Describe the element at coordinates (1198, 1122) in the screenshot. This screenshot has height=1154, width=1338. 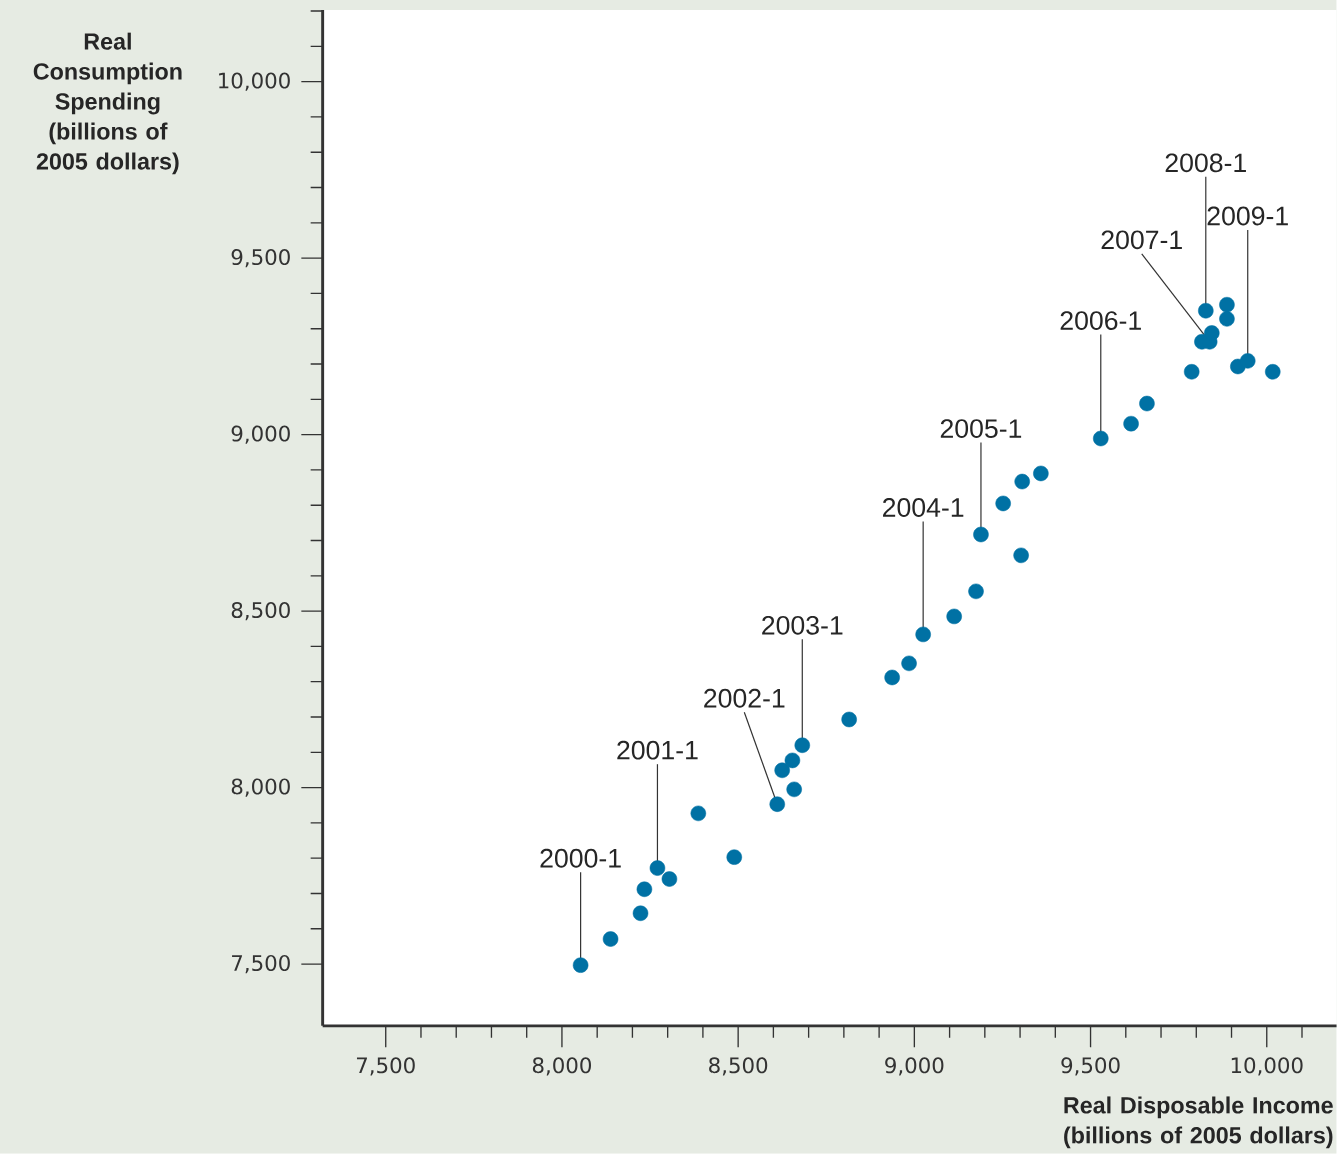
I see `x-axis-title: Real Disposable Income (billions of 2005 dollars)` at that location.